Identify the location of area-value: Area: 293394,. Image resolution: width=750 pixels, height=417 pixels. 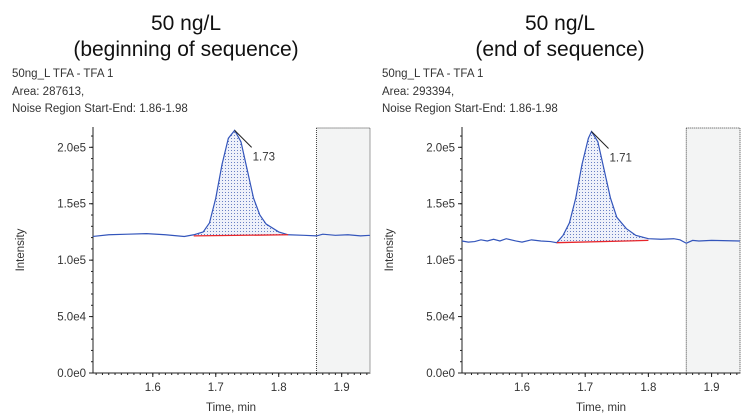
(418, 92).